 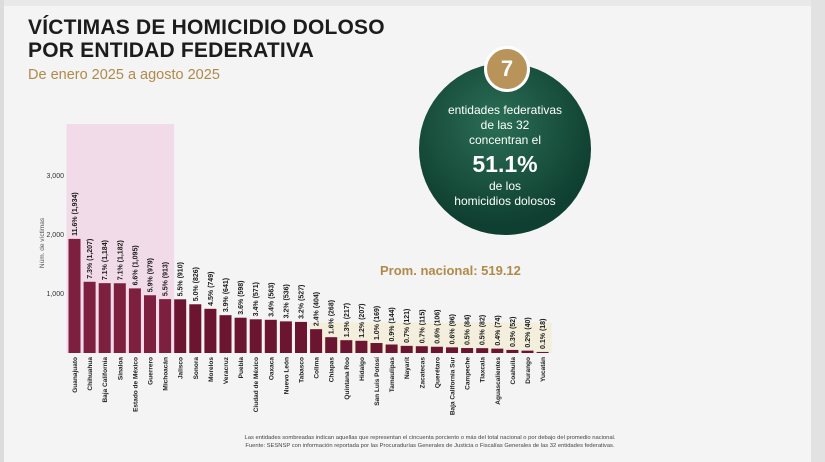 What do you see at coordinates (271, 300) in the screenshot?
I see `value-label-13: 3.4% (563)` at bounding box center [271, 300].